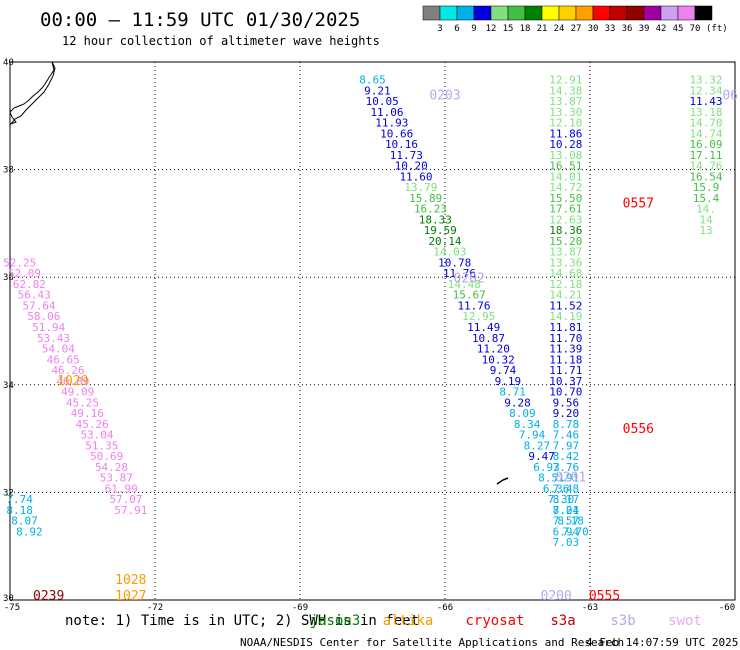 Image resolution: width=740 pixels, height=650 pixels. What do you see at coordinates (532, 435) in the screenshot?
I see `wave-height-value: 7.94` at bounding box center [532, 435].